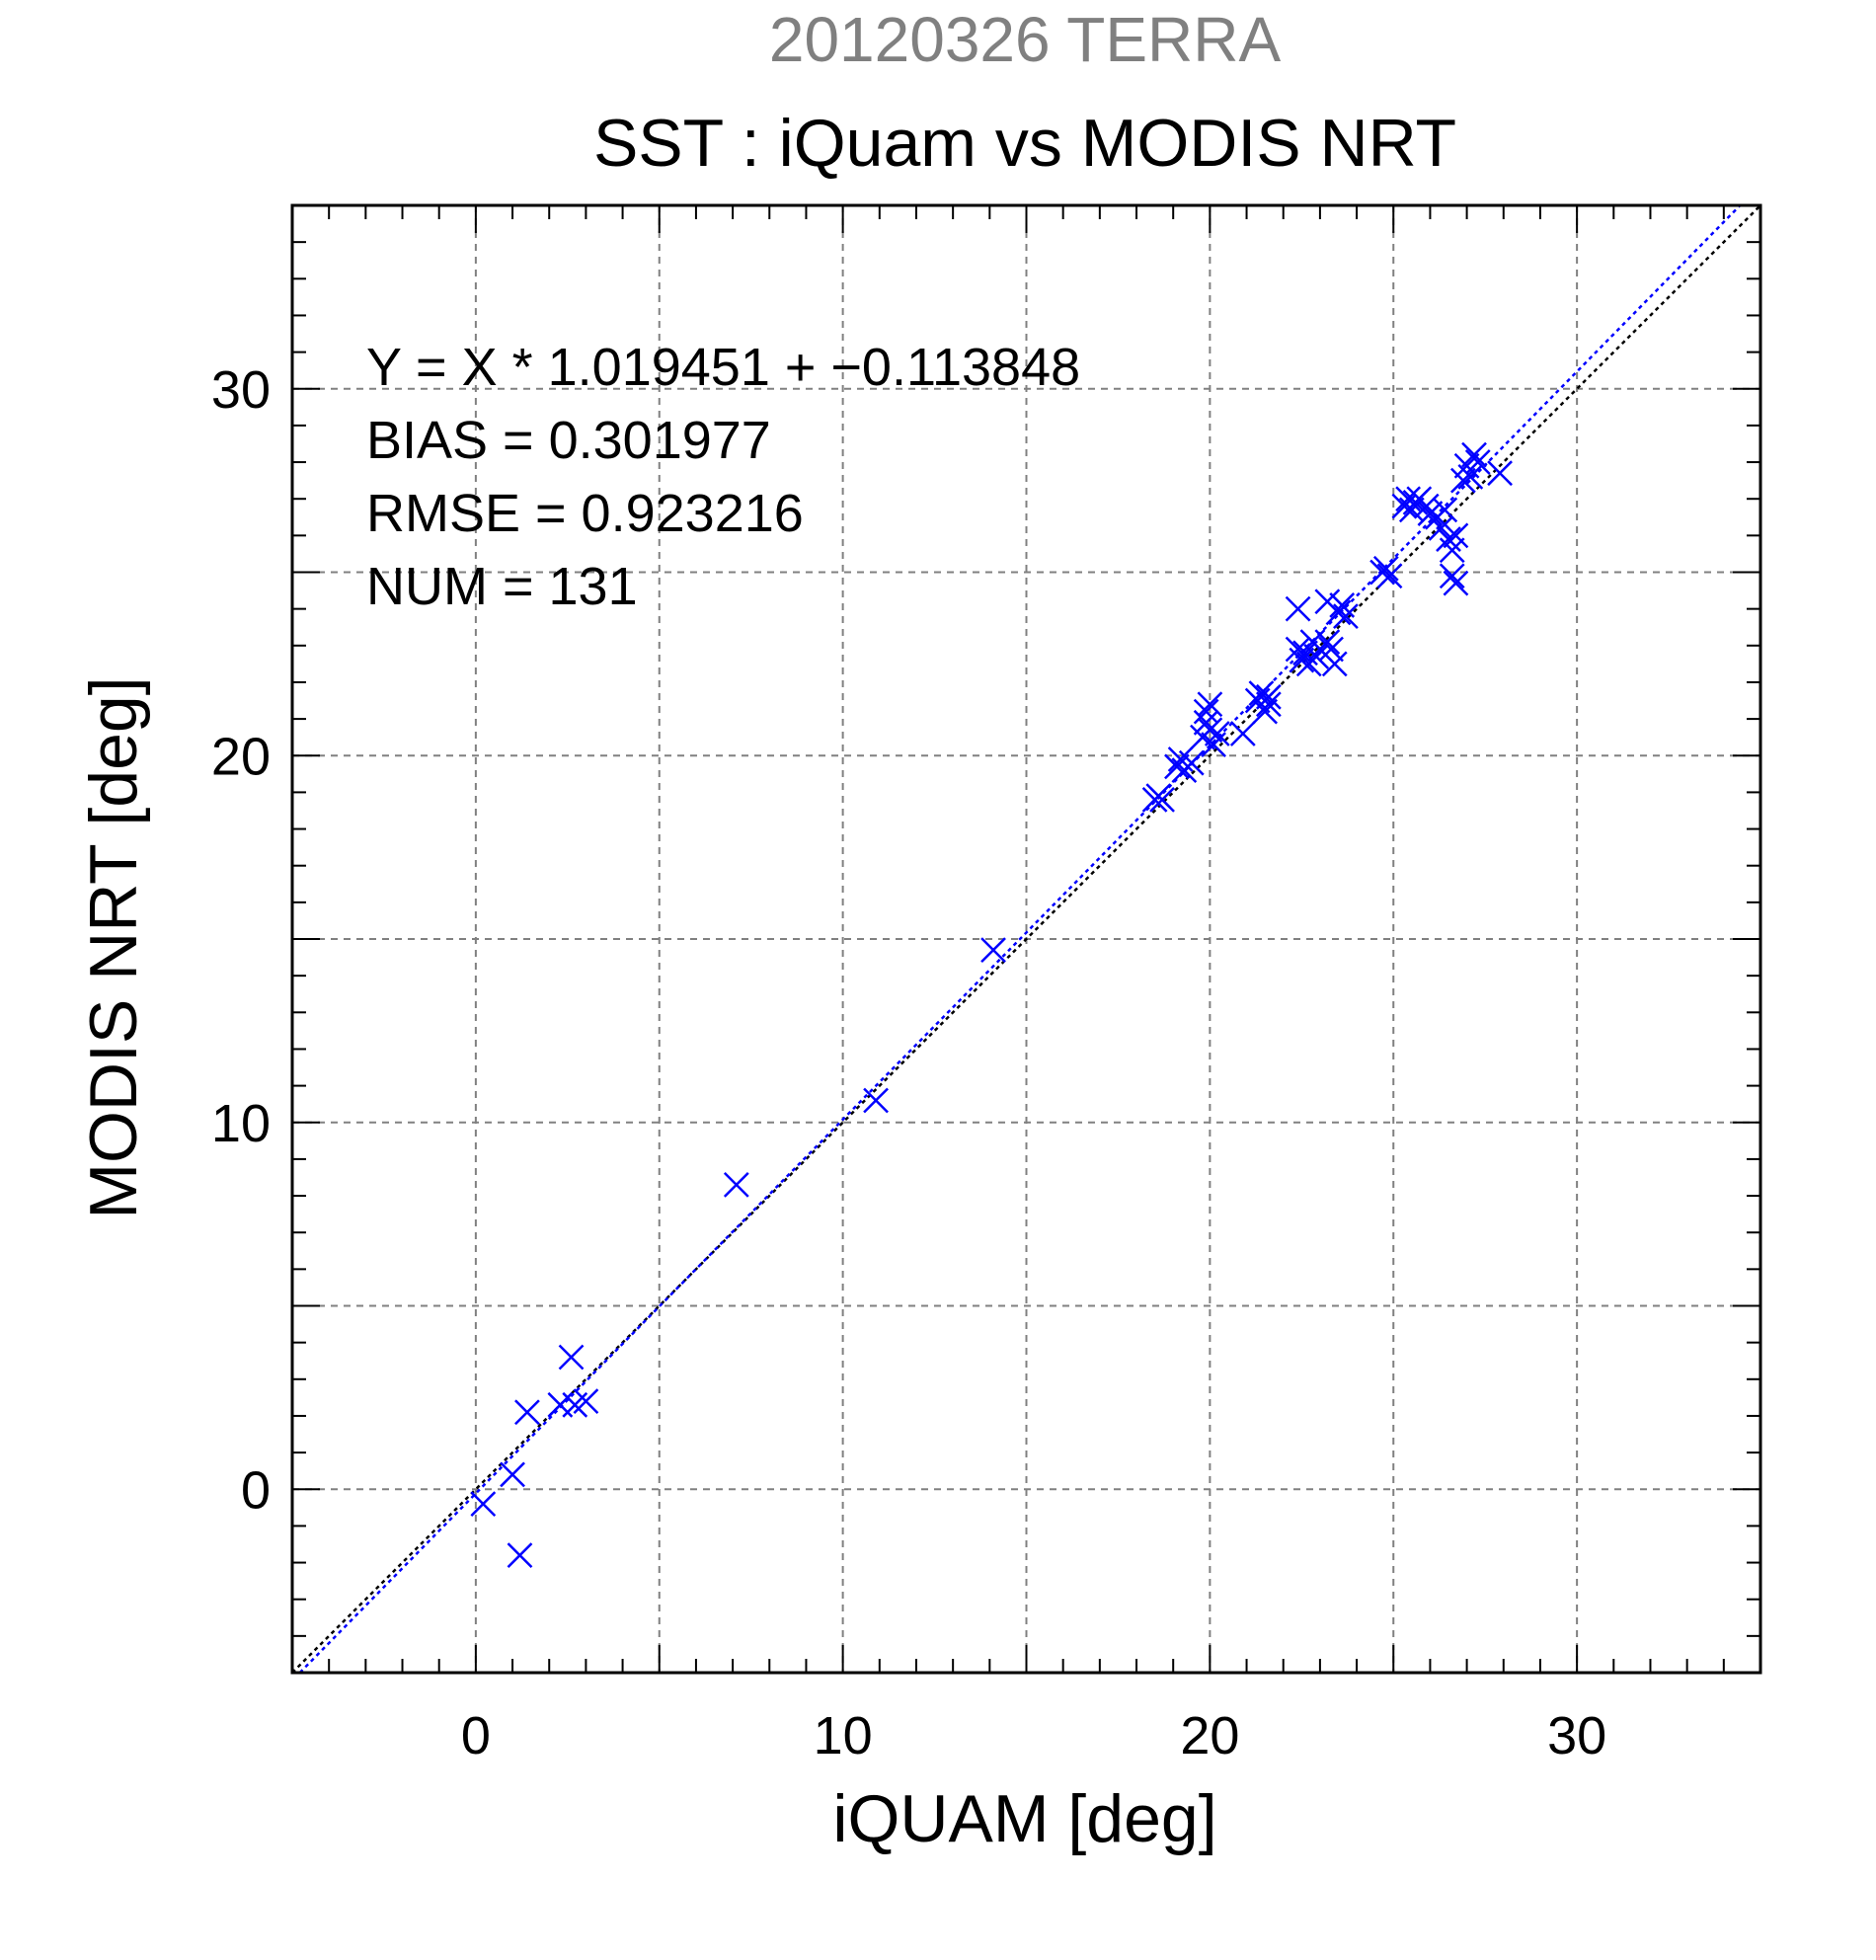 This screenshot has height=1960, width=1876. What do you see at coordinates (1209, 1735) in the screenshot?
I see `x-tick-label: 20` at bounding box center [1209, 1735].